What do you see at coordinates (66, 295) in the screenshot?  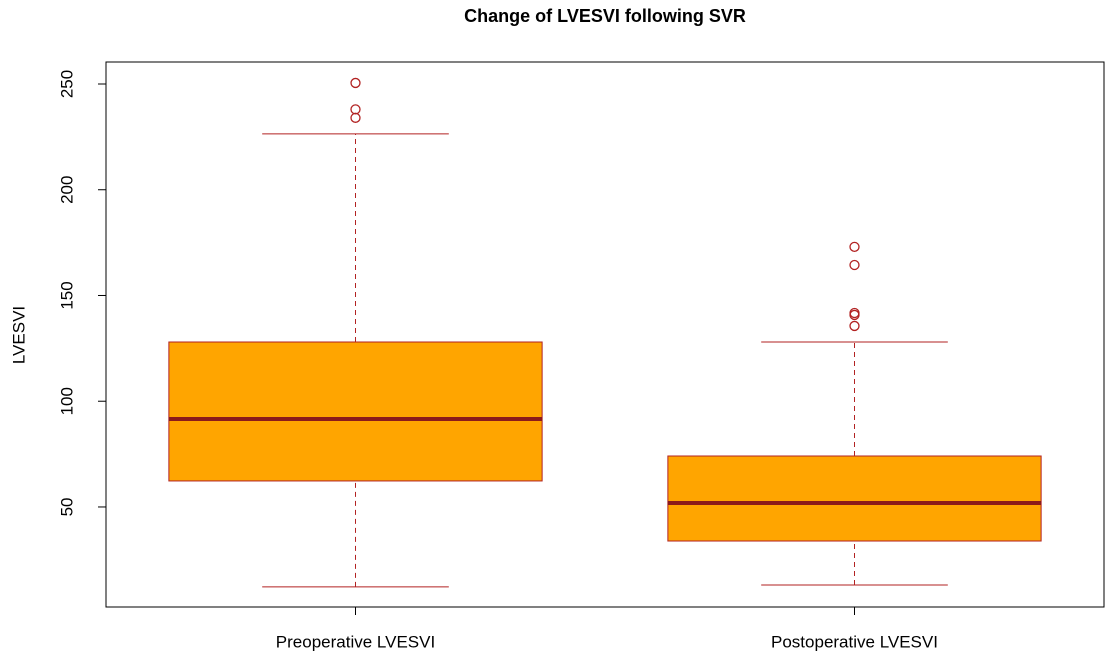 I see `y-tick-label: 150` at bounding box center [66, 295].